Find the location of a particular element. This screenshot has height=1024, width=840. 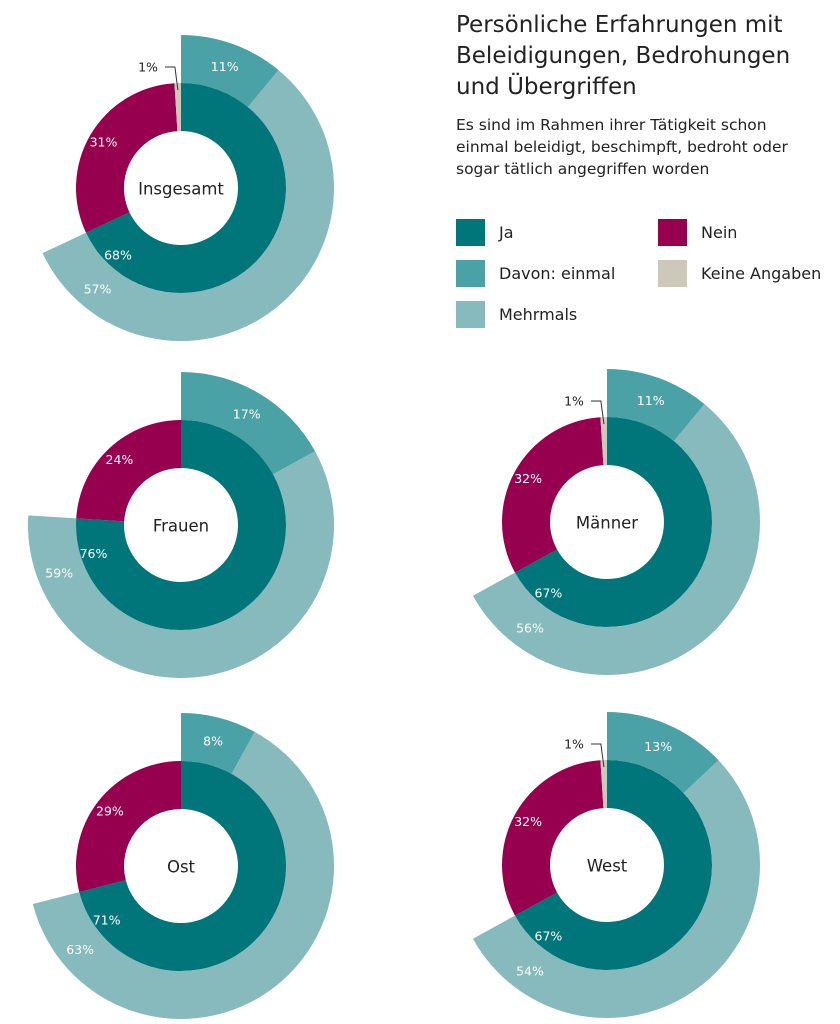

legend-item-davon-einmal: Davon: einmal is located at coordinates (535, 273).